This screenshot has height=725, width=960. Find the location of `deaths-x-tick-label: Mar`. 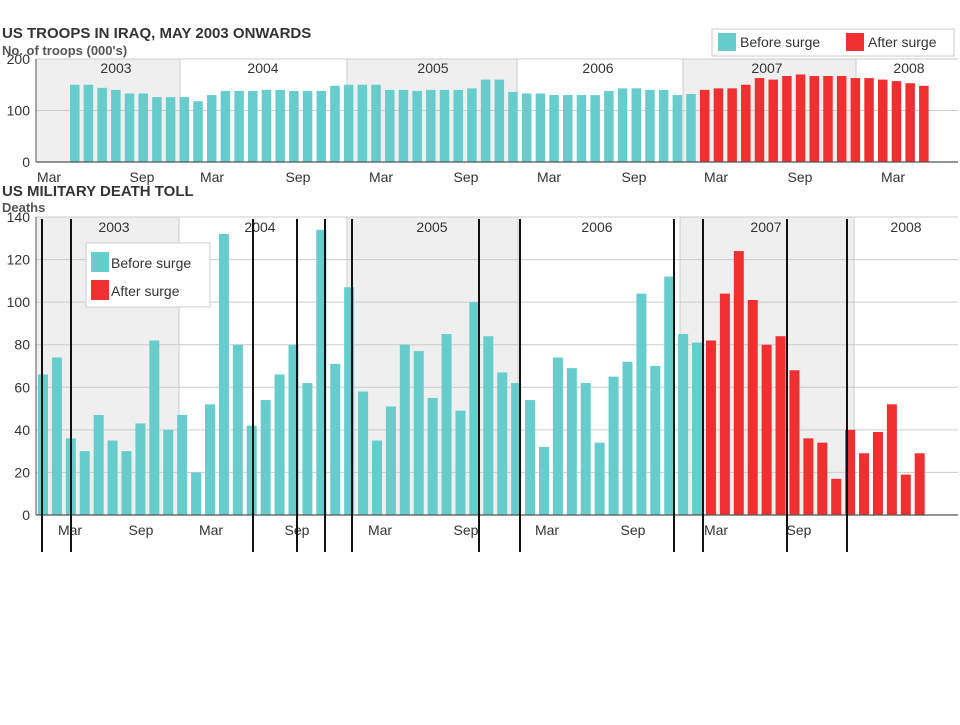

deaths-x-tick-label: Mar is located at coordinates (547, 530).